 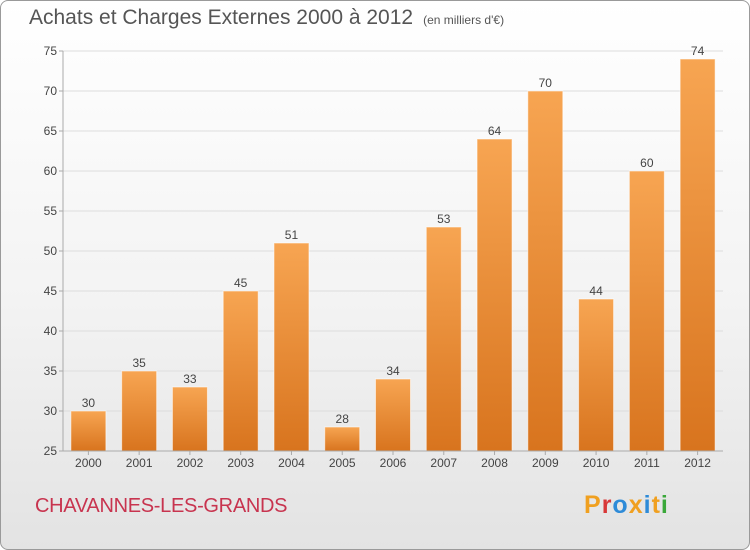 What do you see at coordinates (656, 505) in the screenshot?
I see `logo-letter: t` at bounding box center [656, 505].